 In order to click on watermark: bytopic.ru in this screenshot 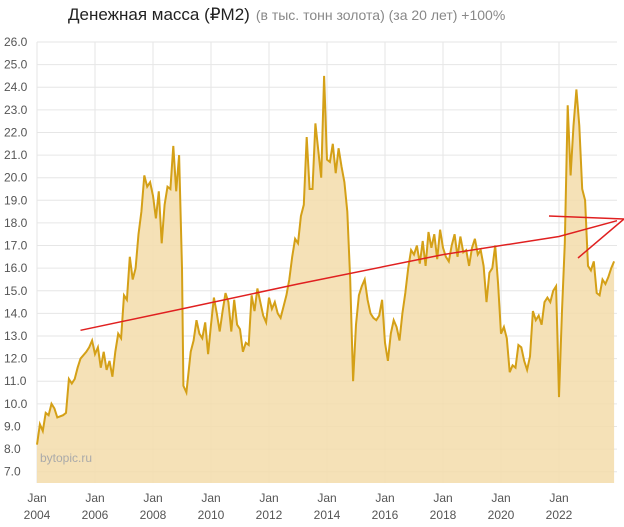, I will do `click(66, 458)`.